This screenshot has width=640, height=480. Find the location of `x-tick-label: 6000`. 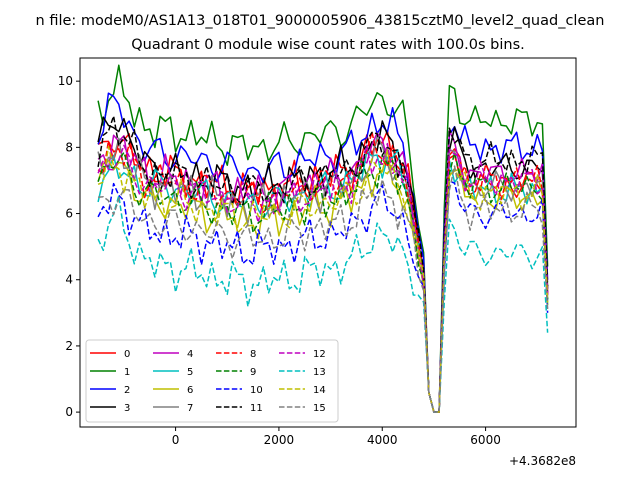

x-tick-label: 6000 is located at coordinates (485, 440).